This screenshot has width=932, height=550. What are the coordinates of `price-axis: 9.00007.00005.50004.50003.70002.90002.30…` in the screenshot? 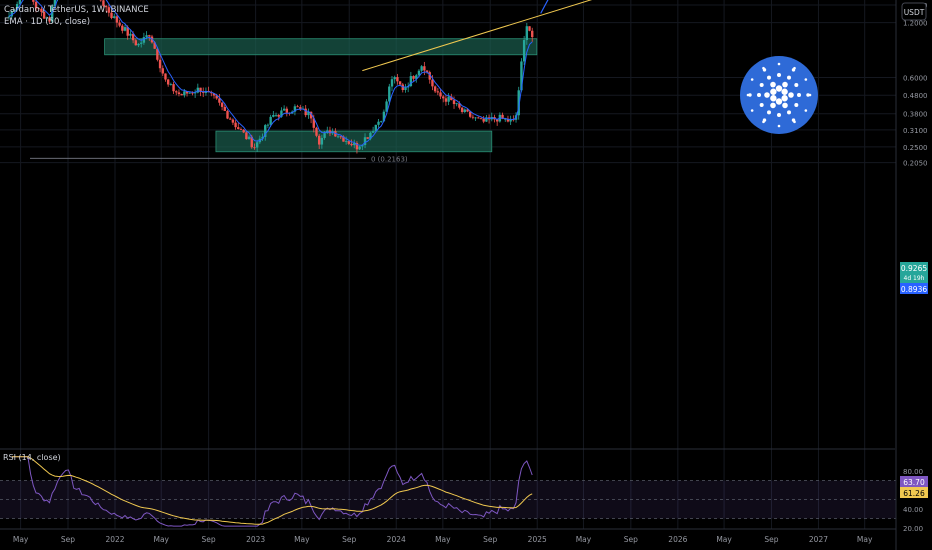 It's located at (915, 84).